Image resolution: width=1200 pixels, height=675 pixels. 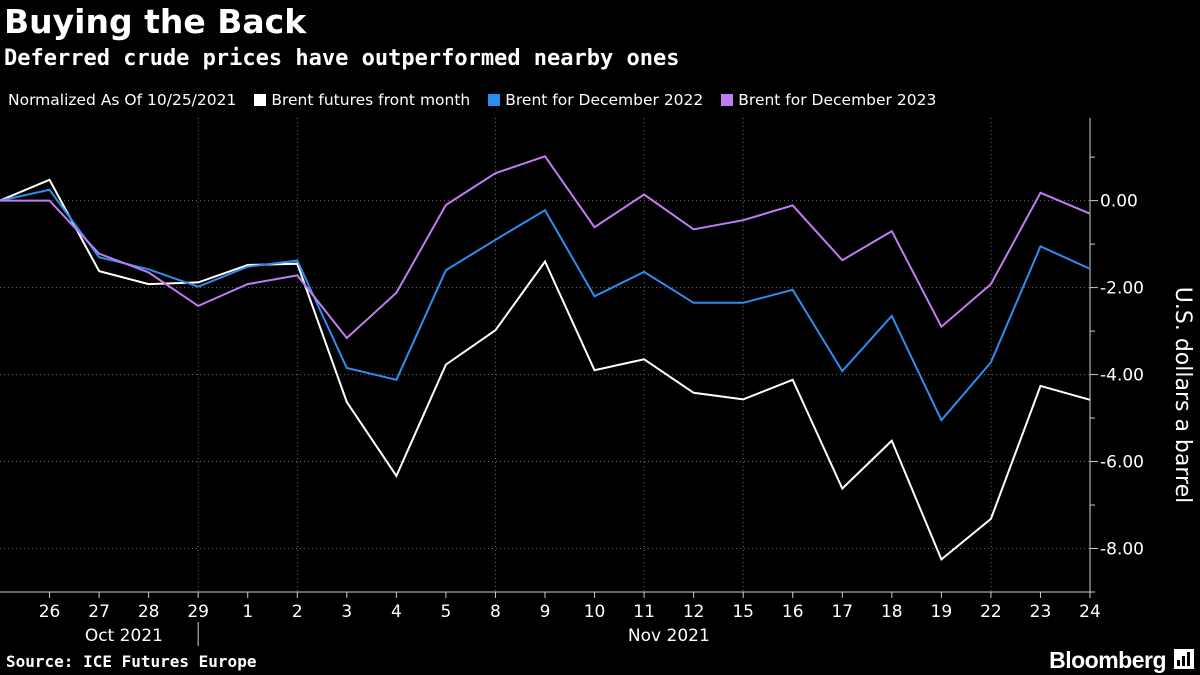 What do you see at coordinates (942, 612) in the screenshot?
I see `x-tick-label: 19` at bounding box center [942, 612].